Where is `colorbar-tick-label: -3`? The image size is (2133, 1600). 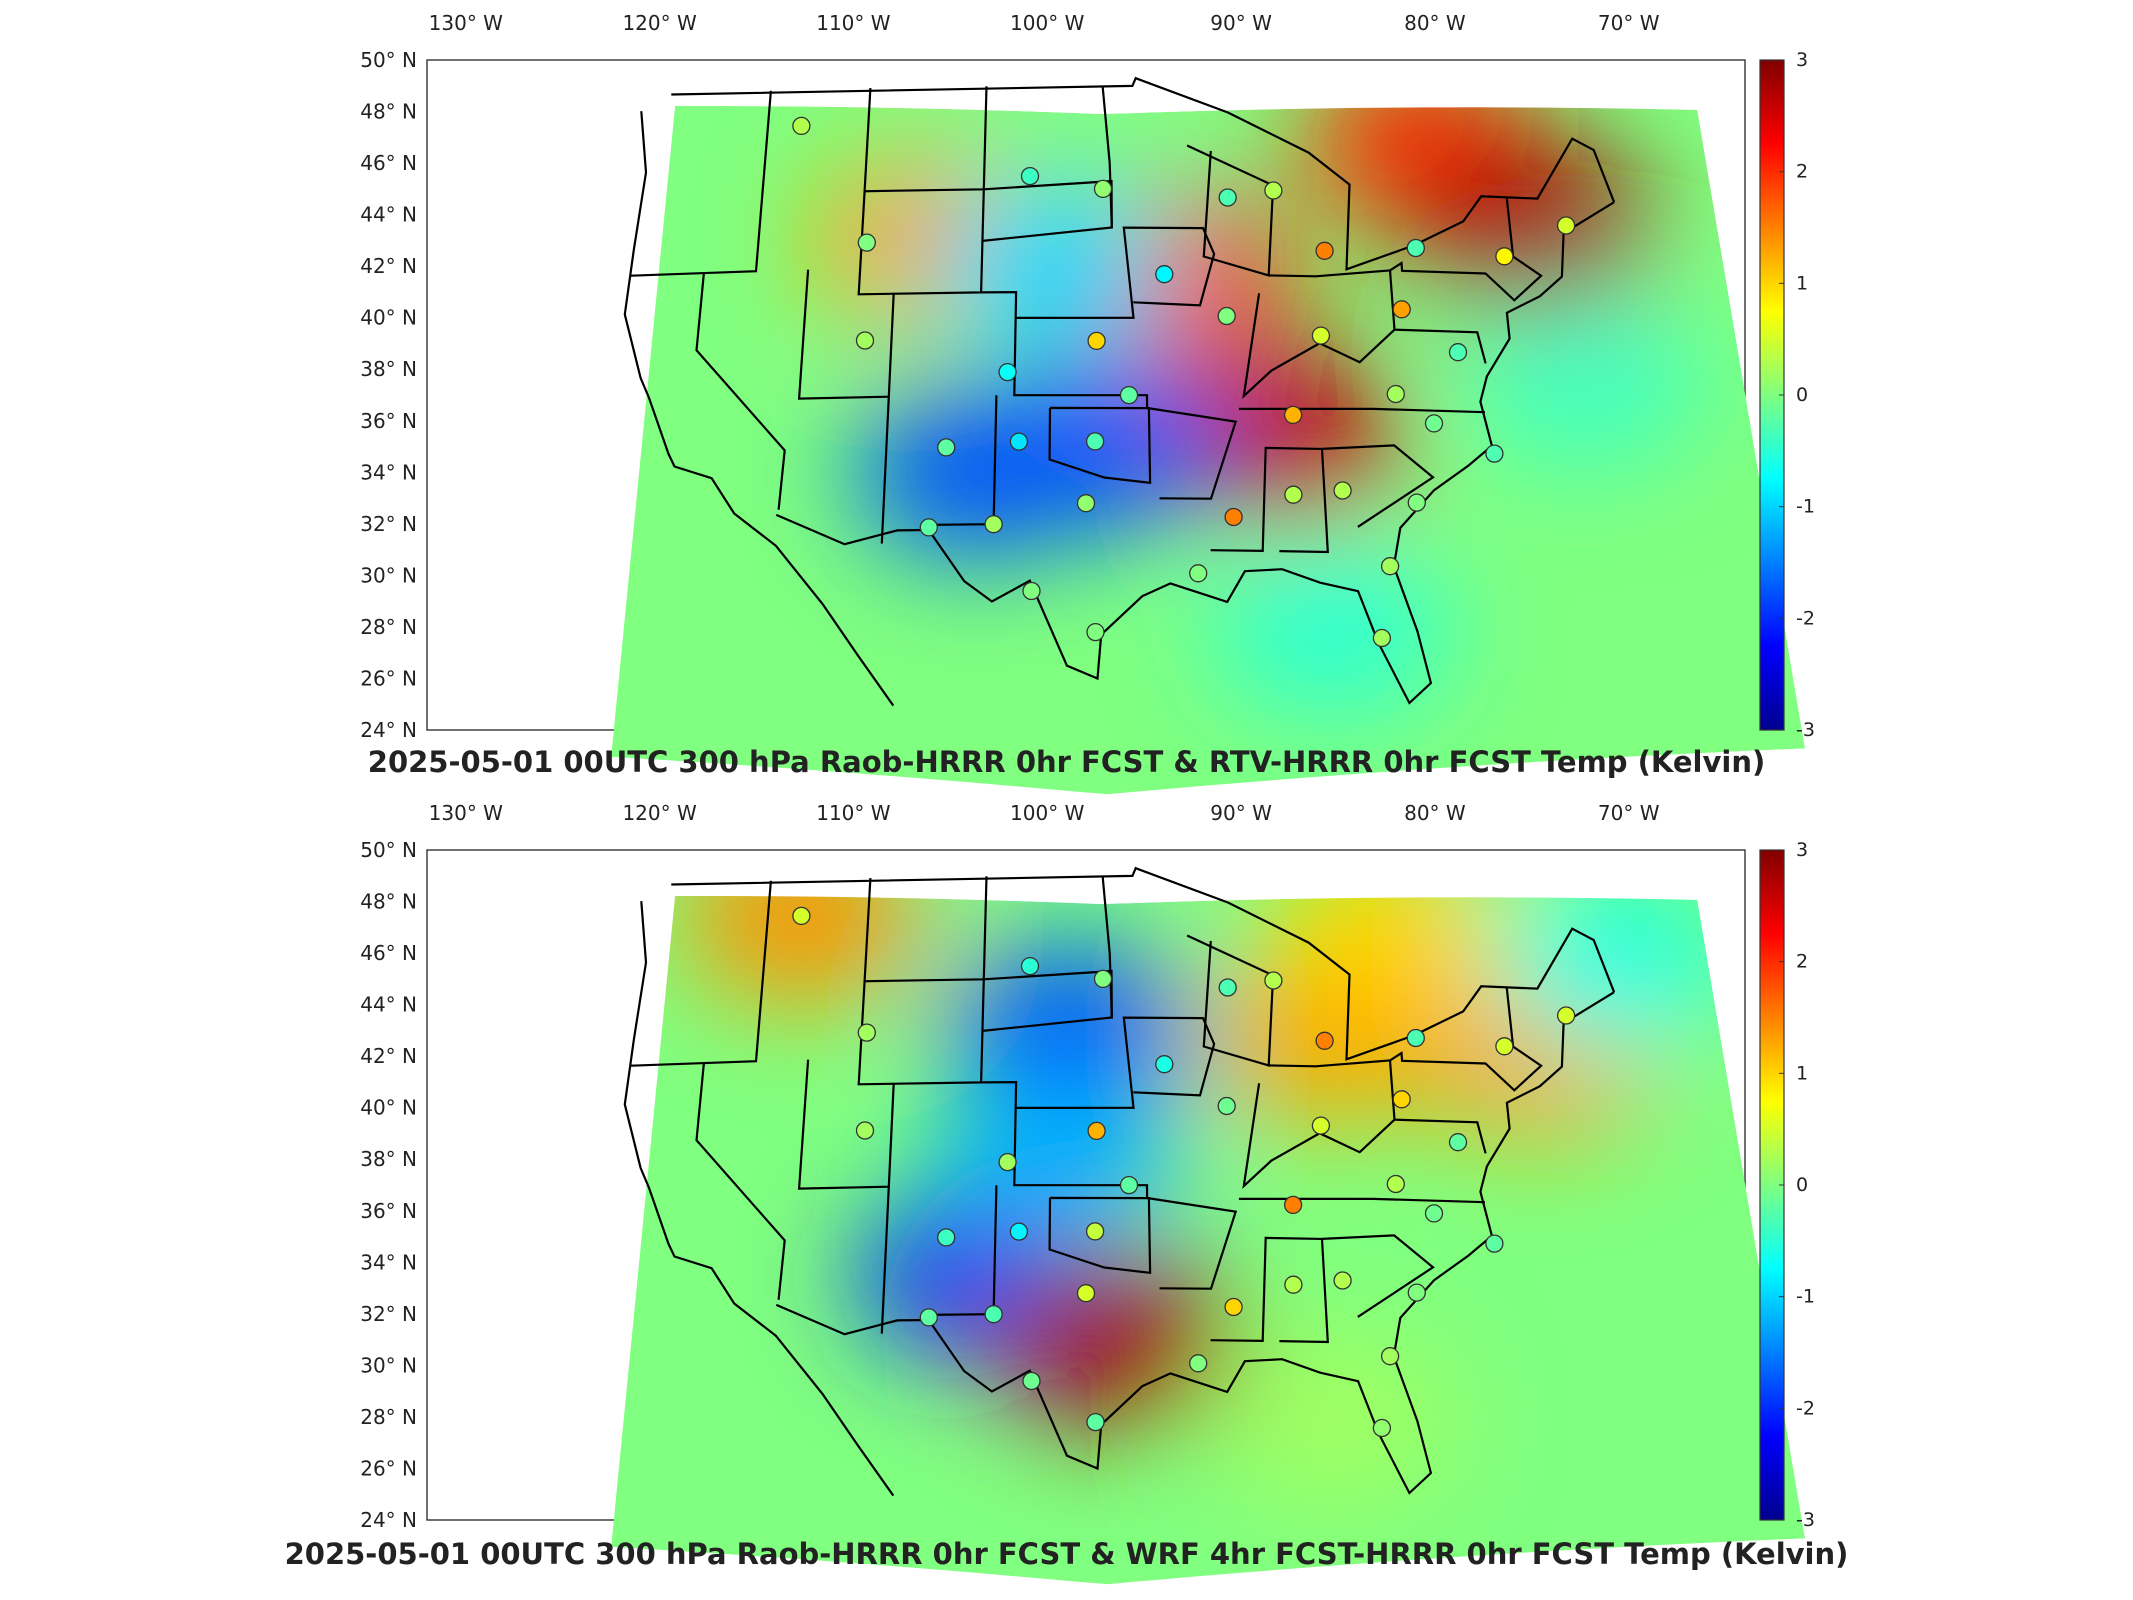
colorbar-tick-label: -3 is located at coordinates (1805, 730).